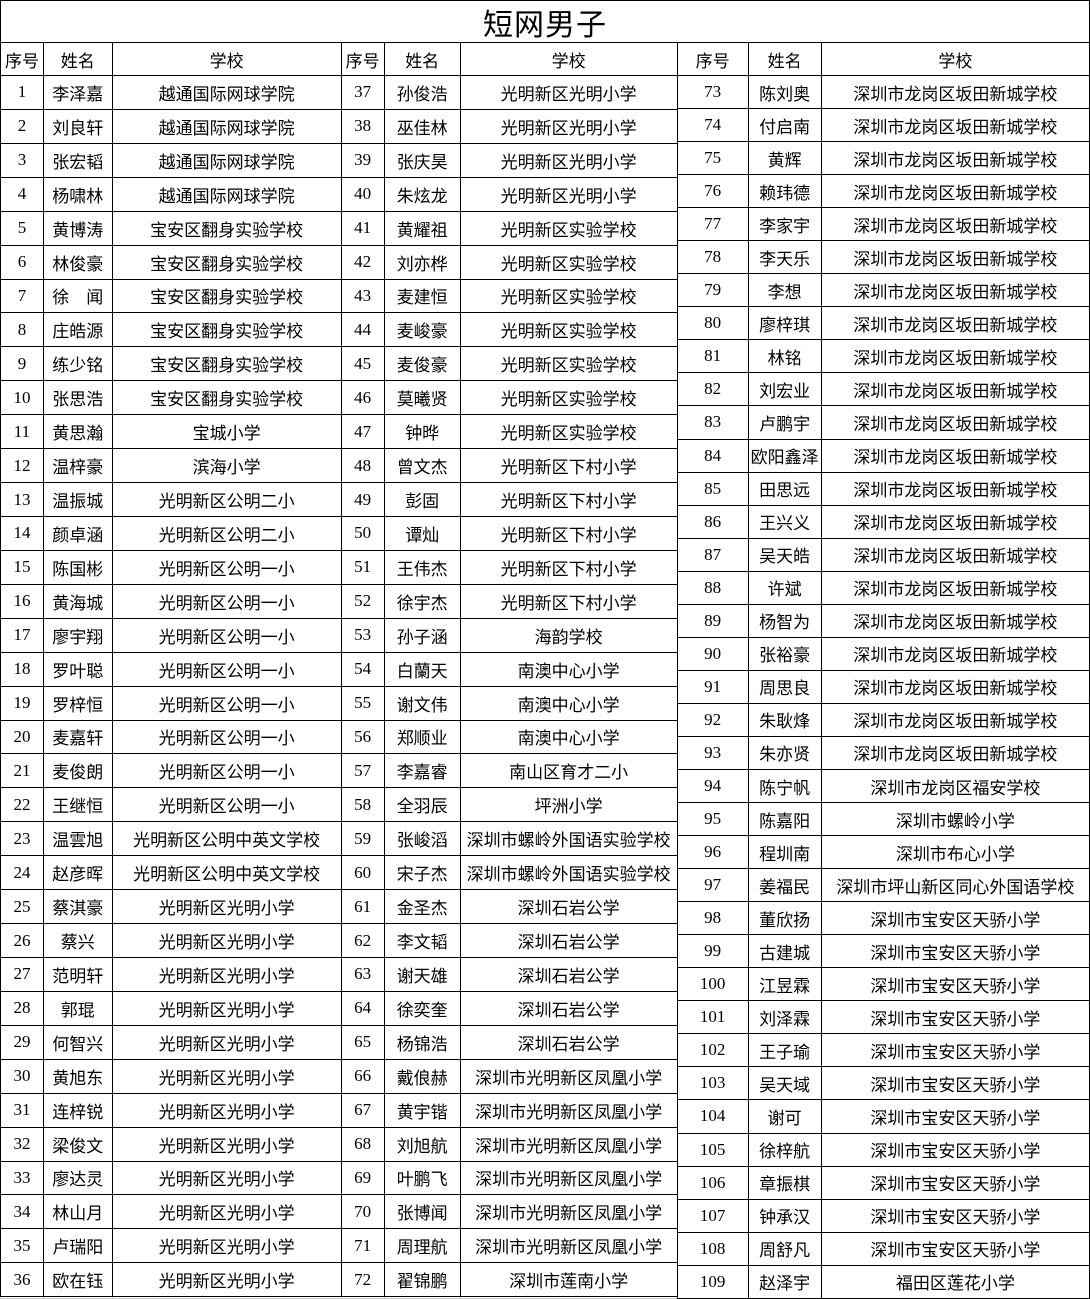  What do you see at coordinates (955, 819) in the screenshot?
I see `school-cell: 深圳市螺岭小学` at bounding box center [955, 819].